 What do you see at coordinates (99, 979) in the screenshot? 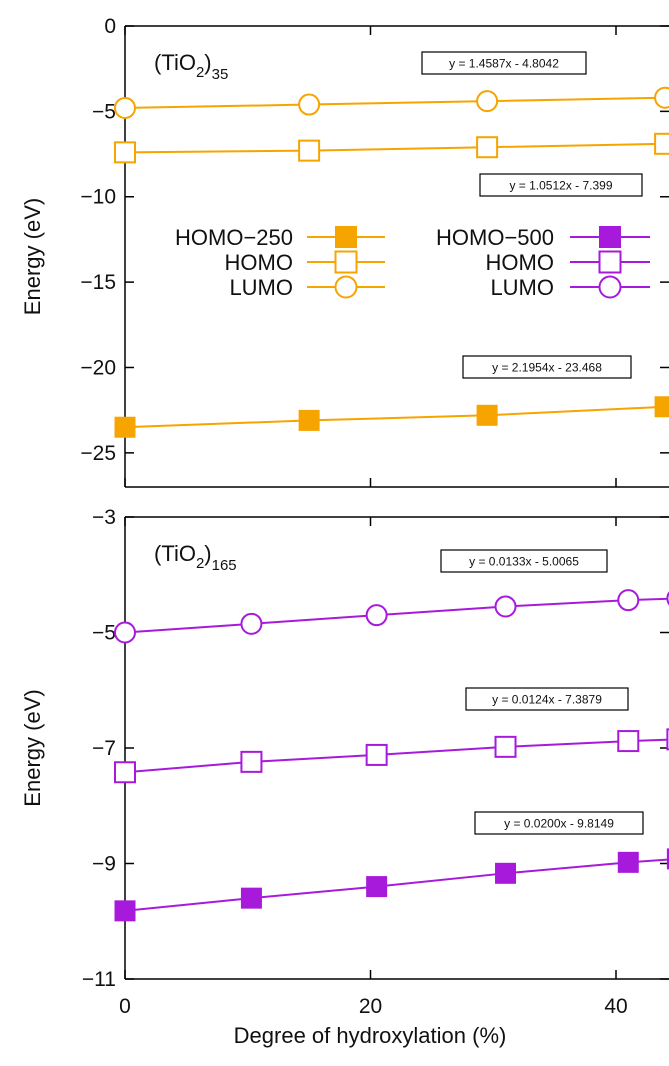
I see `y-tick-label: −11` at bounding box center [99, 979].